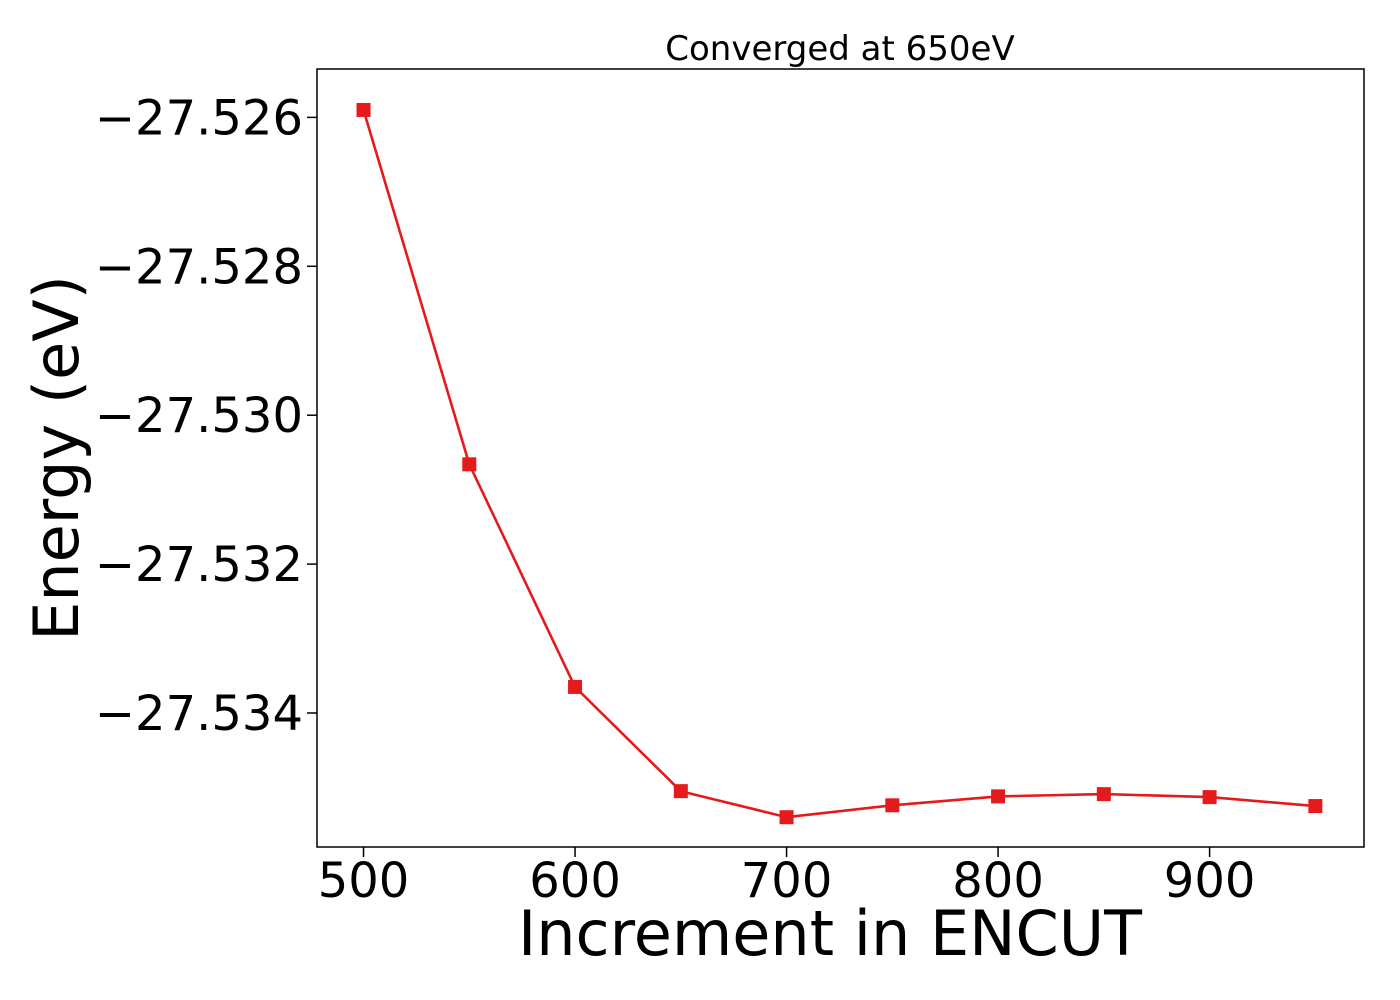  Describe the element at coordinates (199, 267) in the screenshot. I see `y-tick-label: −27.528` at that location.